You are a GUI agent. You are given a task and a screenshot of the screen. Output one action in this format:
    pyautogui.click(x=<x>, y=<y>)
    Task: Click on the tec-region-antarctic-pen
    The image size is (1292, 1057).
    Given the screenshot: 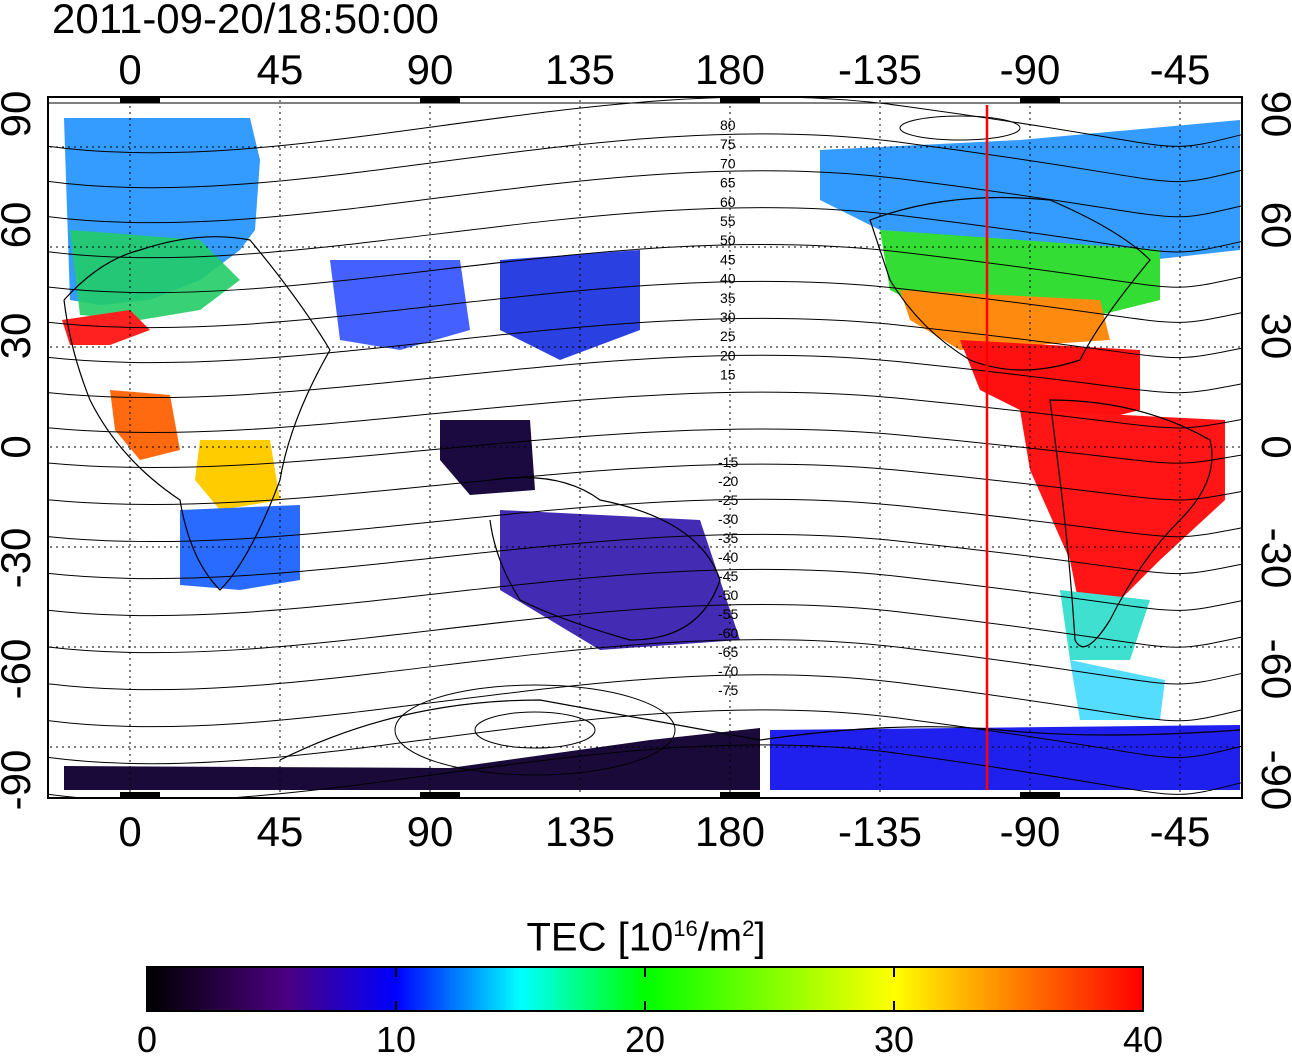 What is the action you would take?
    pyautogui.click(x=1117, y=690)
    